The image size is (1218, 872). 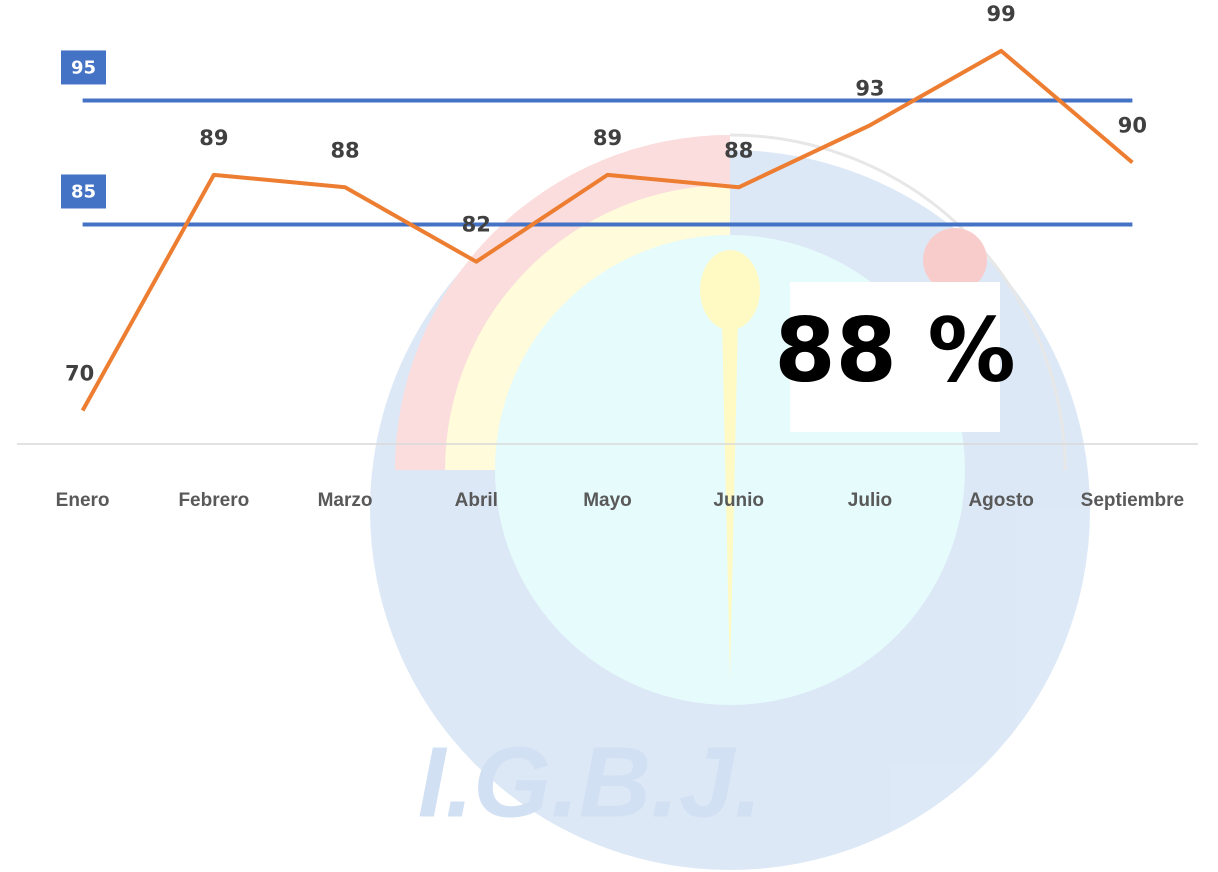 I want to click on data-label: 70, so click(x=79, y=374).